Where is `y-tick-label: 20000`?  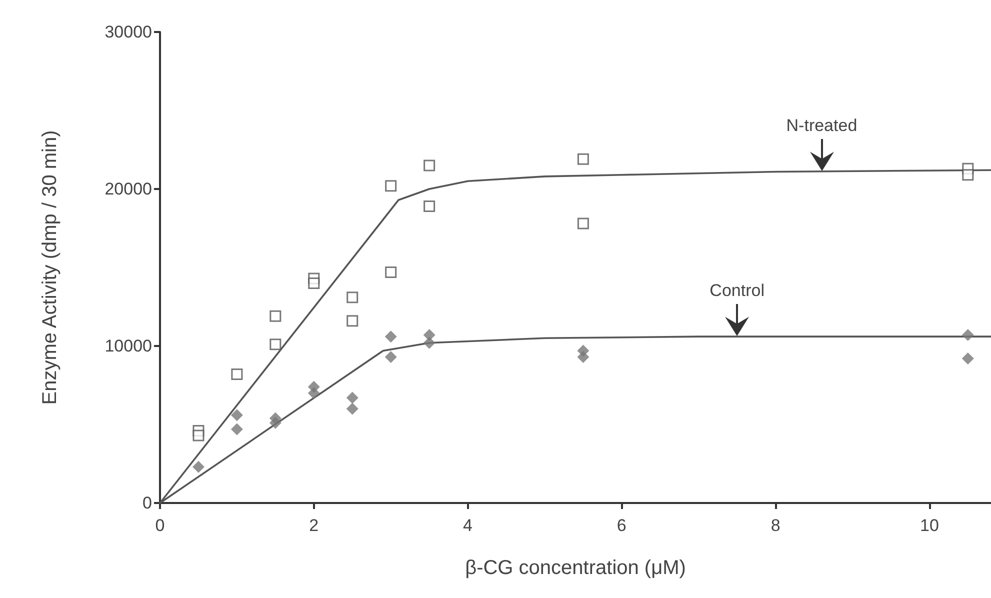 y-tick-label: 20000 is located at coordinates (128, 189).